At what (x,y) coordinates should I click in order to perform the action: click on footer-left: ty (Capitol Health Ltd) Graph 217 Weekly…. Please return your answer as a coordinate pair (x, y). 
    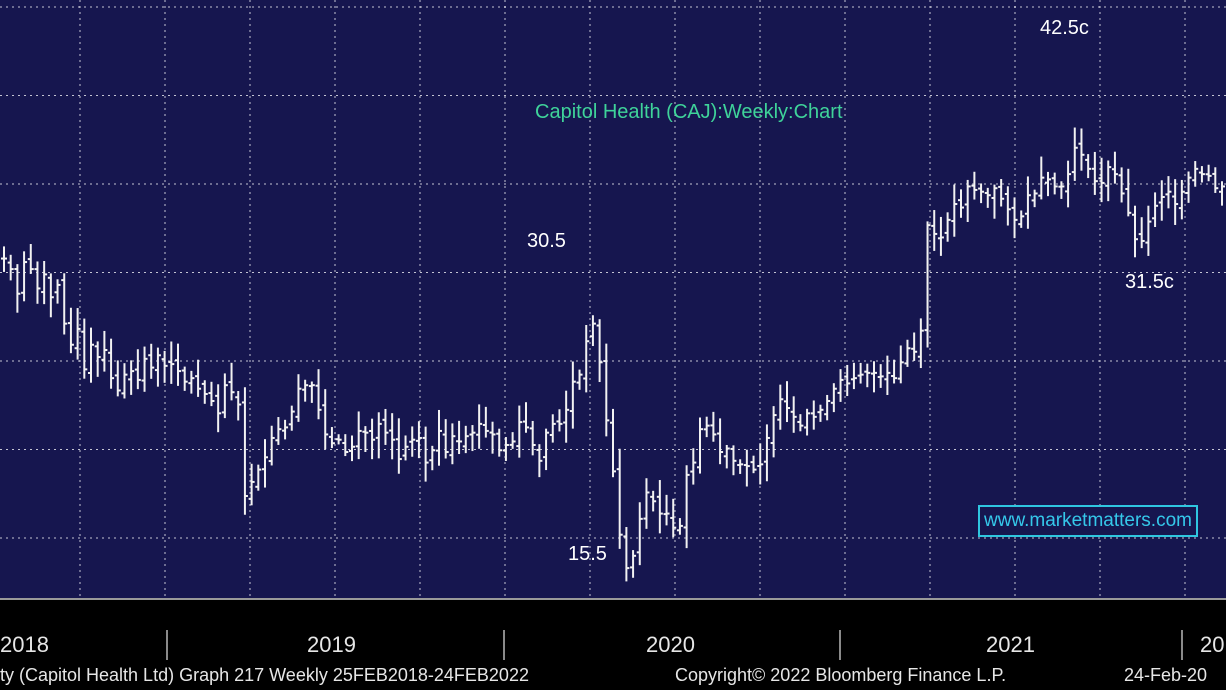
    Looking at the image, I should click on (264, 675).